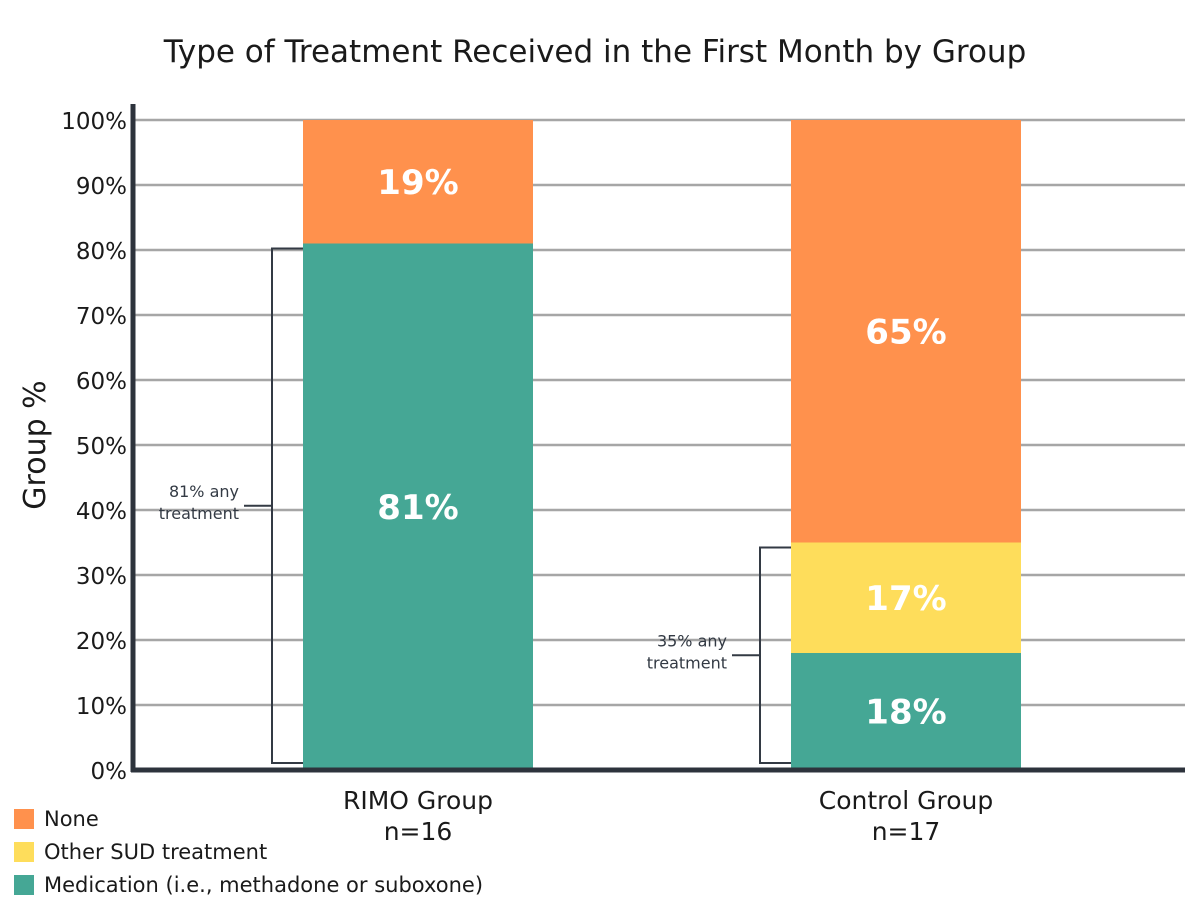  Describe the element at coordinates (24, 818) in the screenshot. I see `legend-swatch-none` at that location.